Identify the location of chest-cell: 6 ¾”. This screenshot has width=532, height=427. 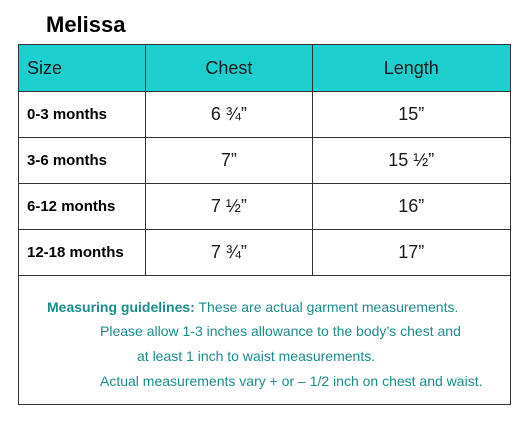
(229, 114).